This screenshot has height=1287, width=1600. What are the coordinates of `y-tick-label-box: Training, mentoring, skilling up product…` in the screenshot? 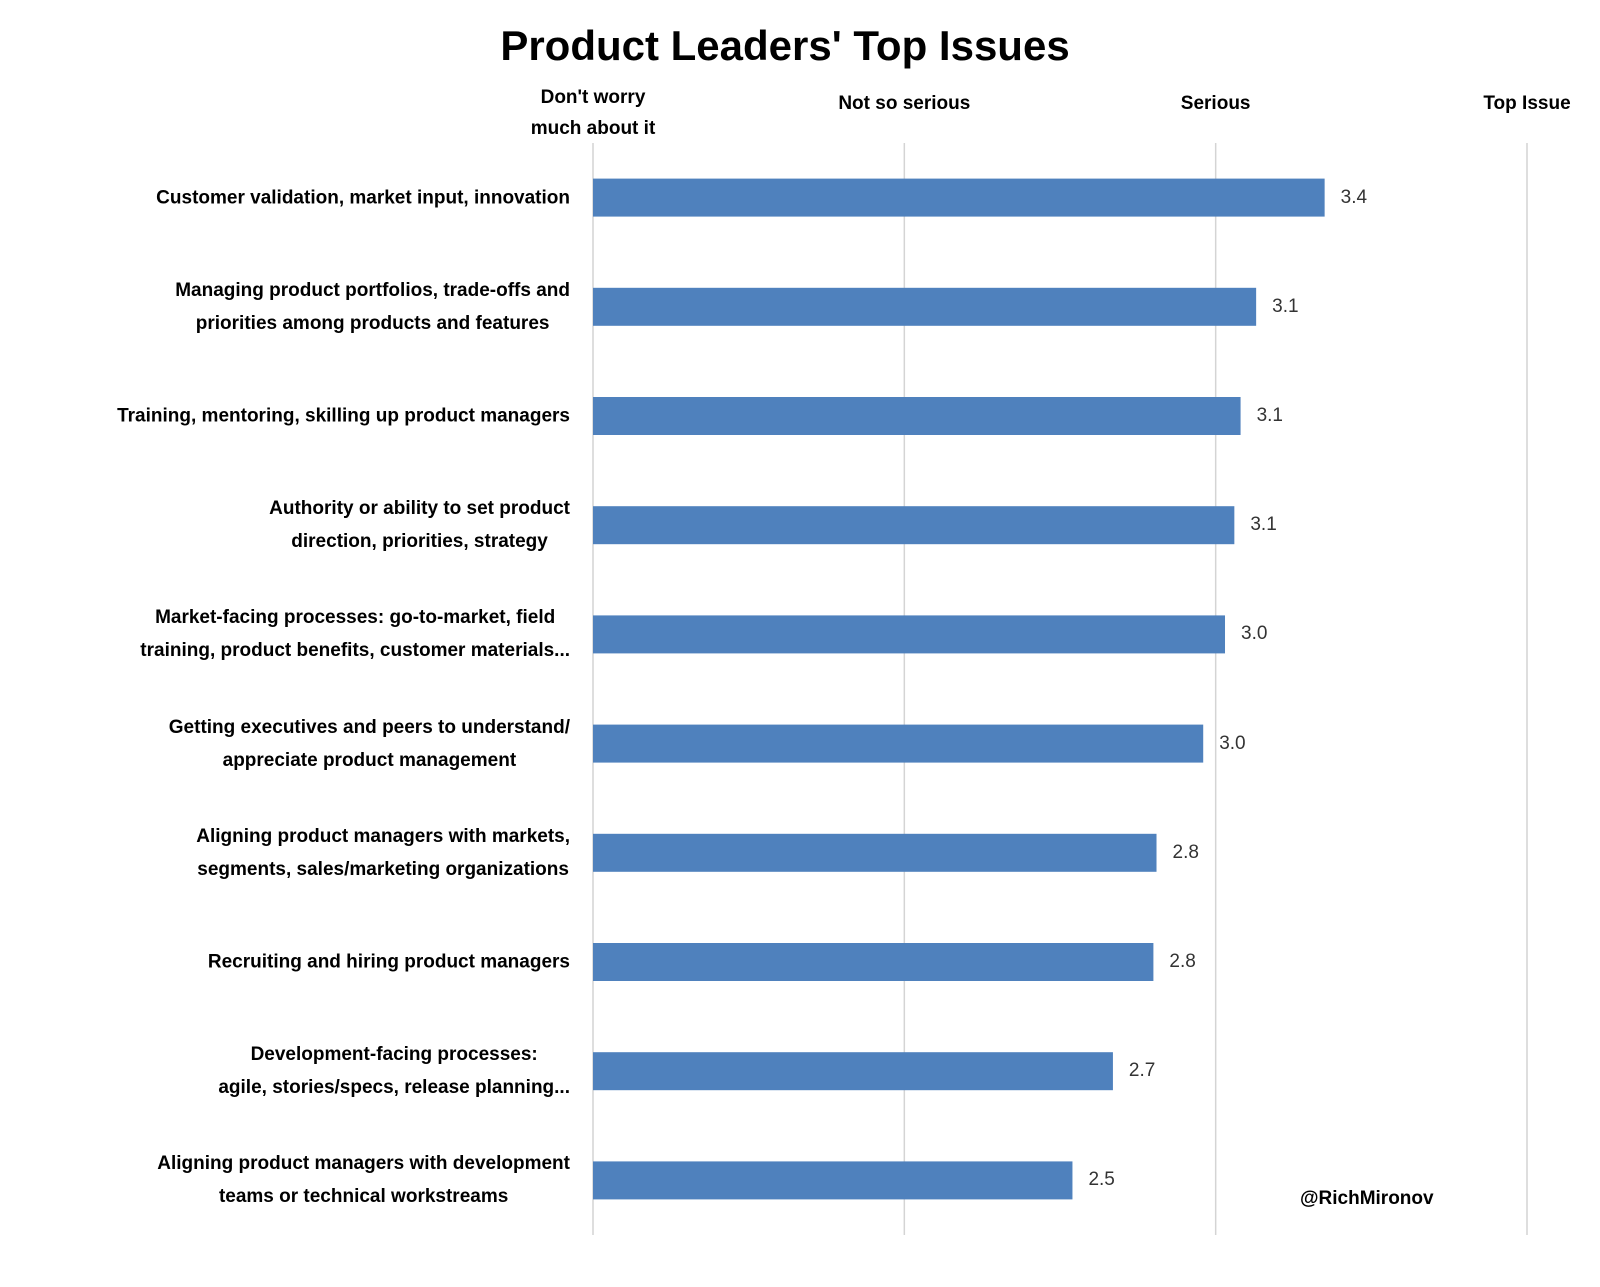 It's located at (287, 416).